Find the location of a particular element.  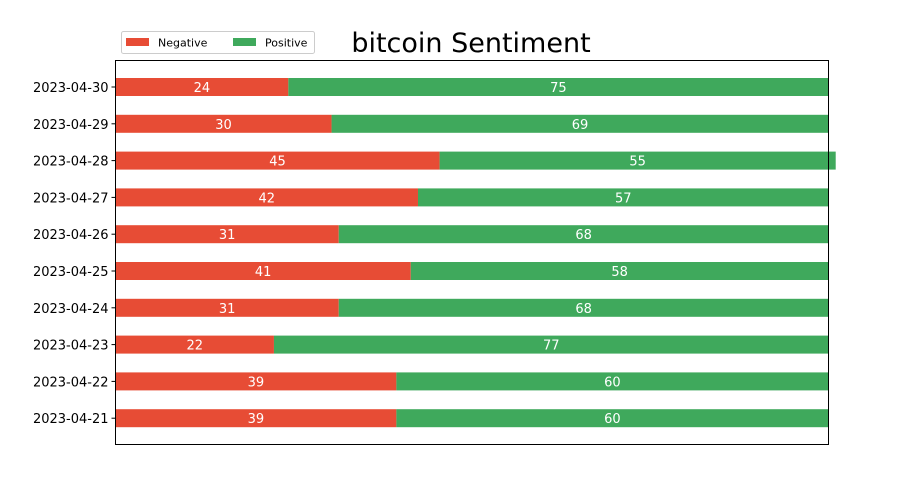

data-label-positive-2023-04-26: 68 is located at coordinates (583, 235).